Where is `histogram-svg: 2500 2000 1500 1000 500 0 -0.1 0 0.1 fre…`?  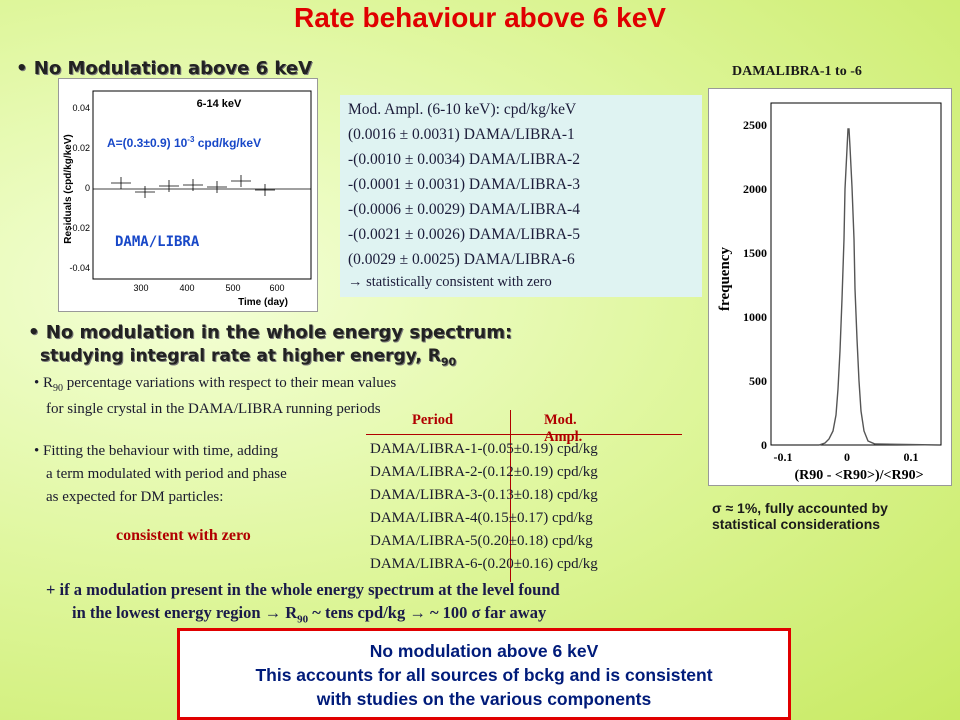
histogram-svg: 2500 2000 1500 1000 500 0 -0.1 0 0.1 fre… is located at coordinates (829, 292).